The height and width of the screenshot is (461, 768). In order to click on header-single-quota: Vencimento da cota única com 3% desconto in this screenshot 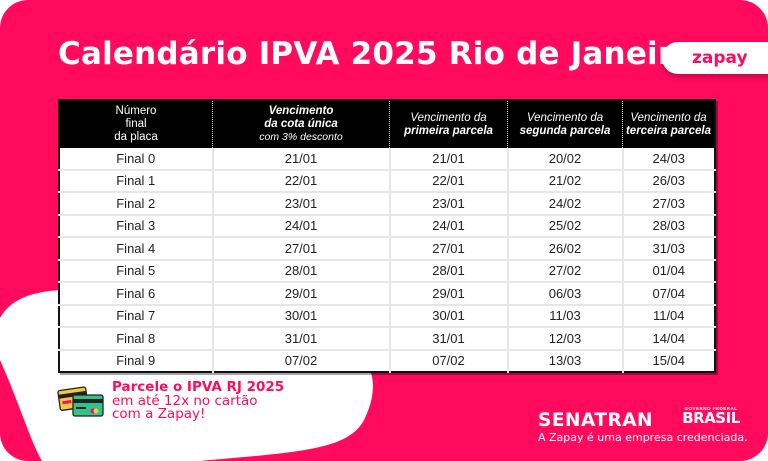, I will do `click(301, 124)`.